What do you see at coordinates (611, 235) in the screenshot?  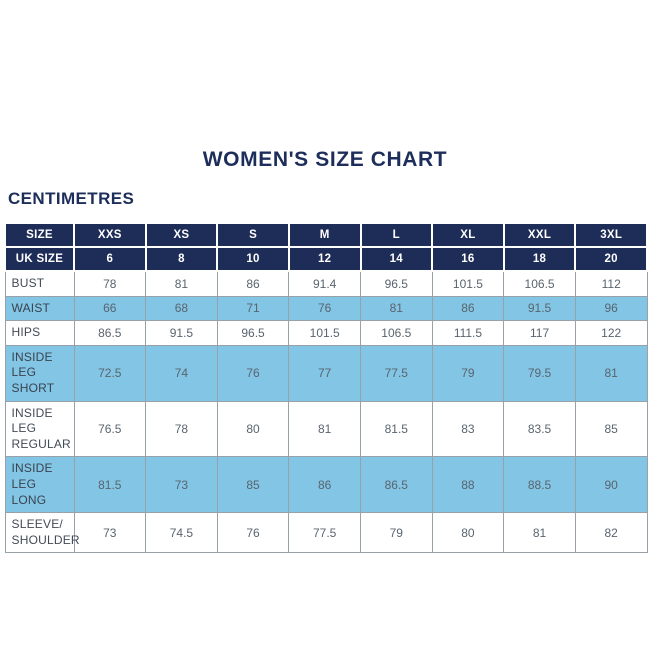 I see `header-cell: 3XL` at bounding box center [611, 235].